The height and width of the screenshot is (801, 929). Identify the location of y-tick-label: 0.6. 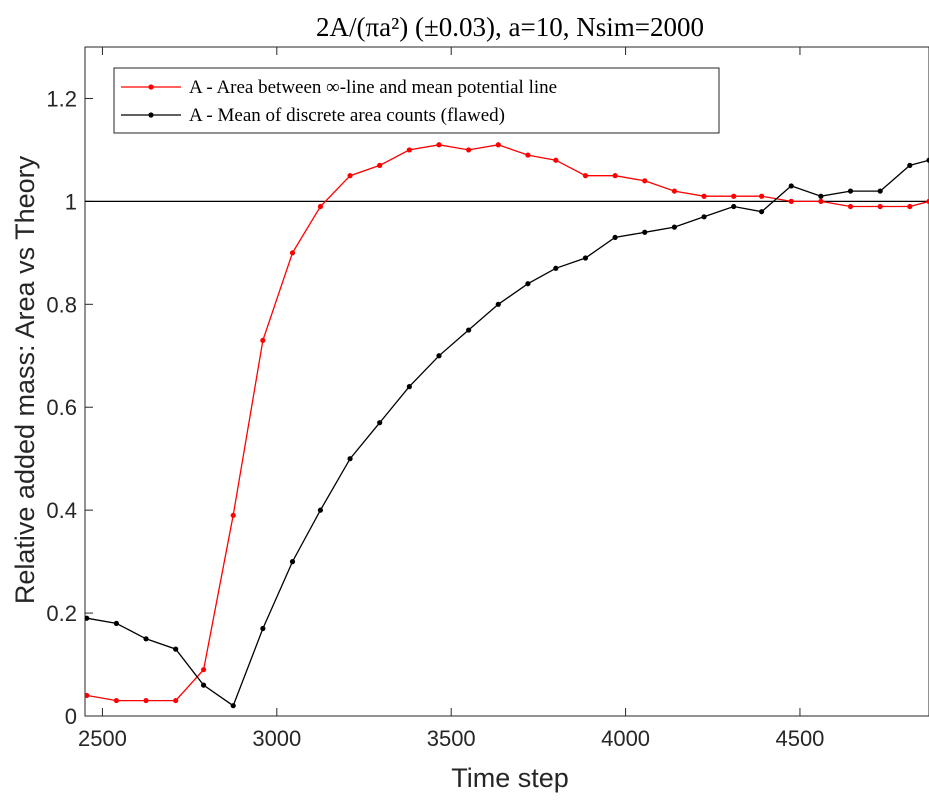
(61, 407).